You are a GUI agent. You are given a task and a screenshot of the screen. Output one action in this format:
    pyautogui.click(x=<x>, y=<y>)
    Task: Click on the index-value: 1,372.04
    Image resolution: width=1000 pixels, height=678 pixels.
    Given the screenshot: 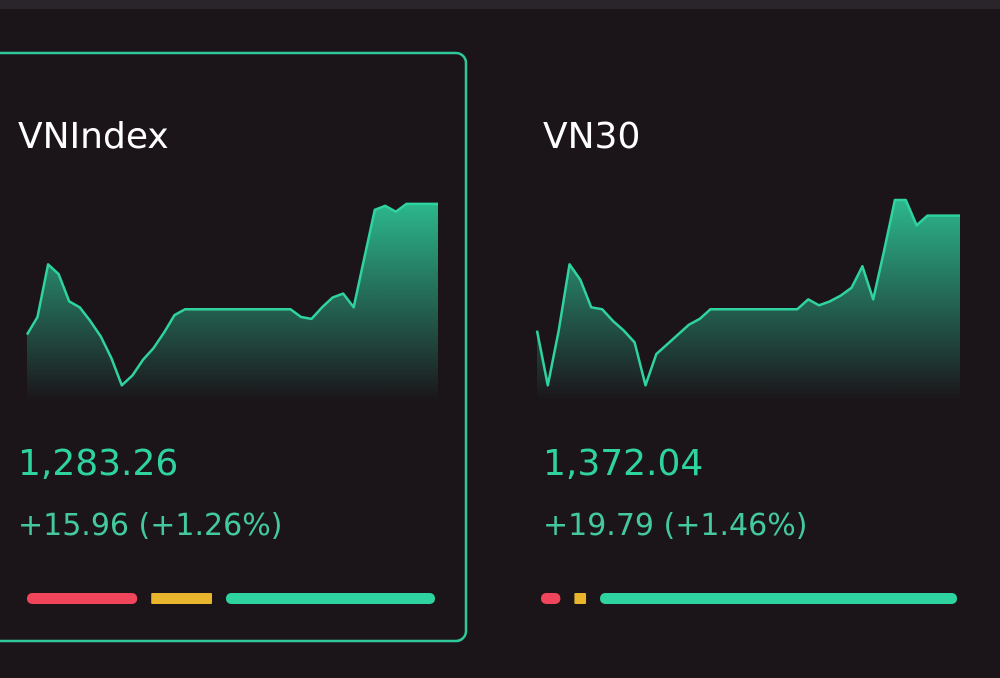 What is the action you would take?
    pyautogui.click(x=623, y=463)
    